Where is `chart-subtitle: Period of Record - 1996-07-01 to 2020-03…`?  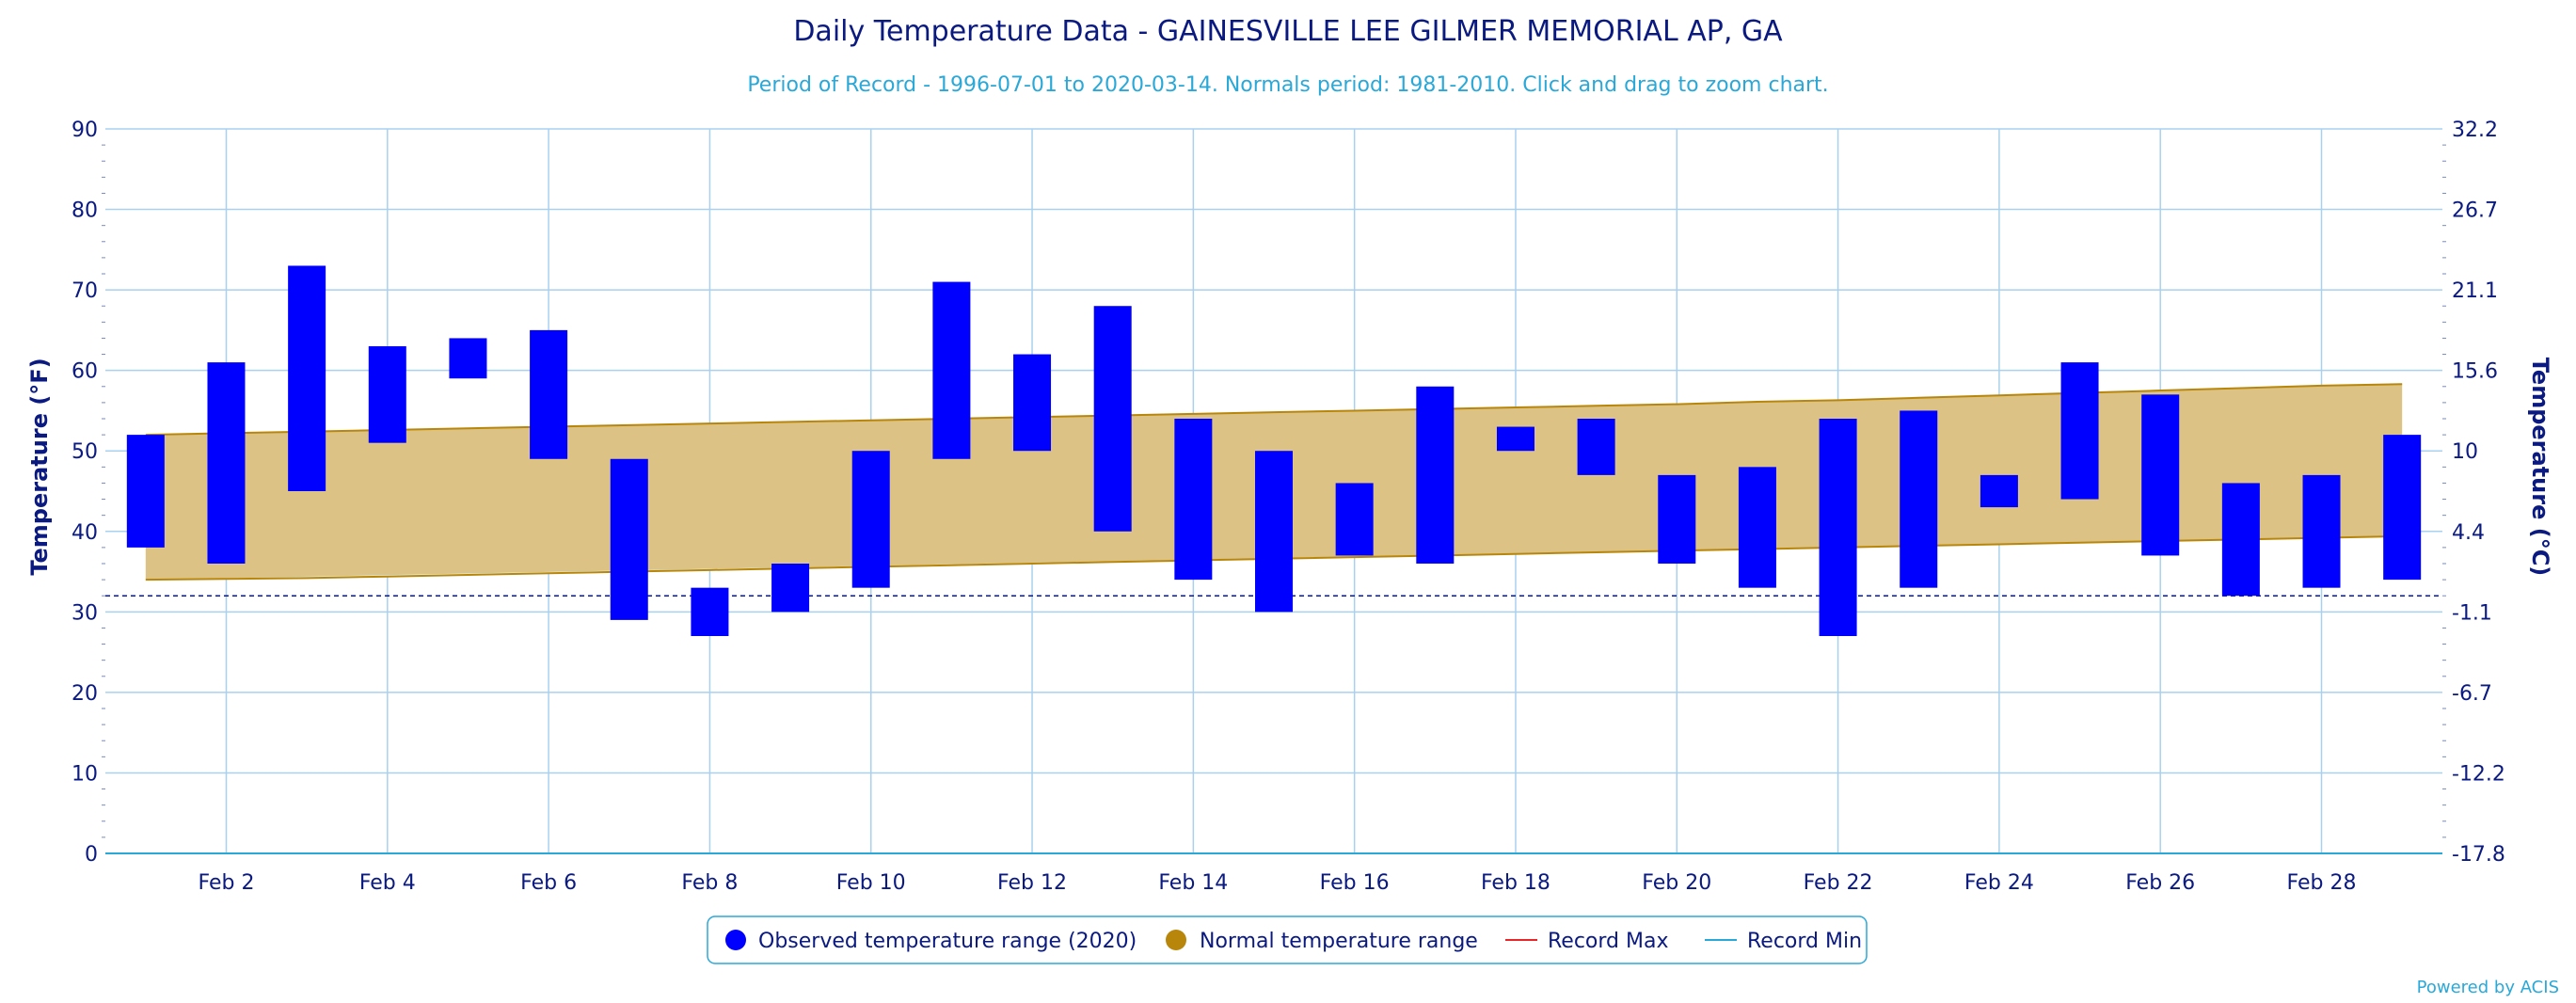
chart-subtitle: Period of Record - 1996-07-01 to 2020-03… is located at coordinates (1287, 85).